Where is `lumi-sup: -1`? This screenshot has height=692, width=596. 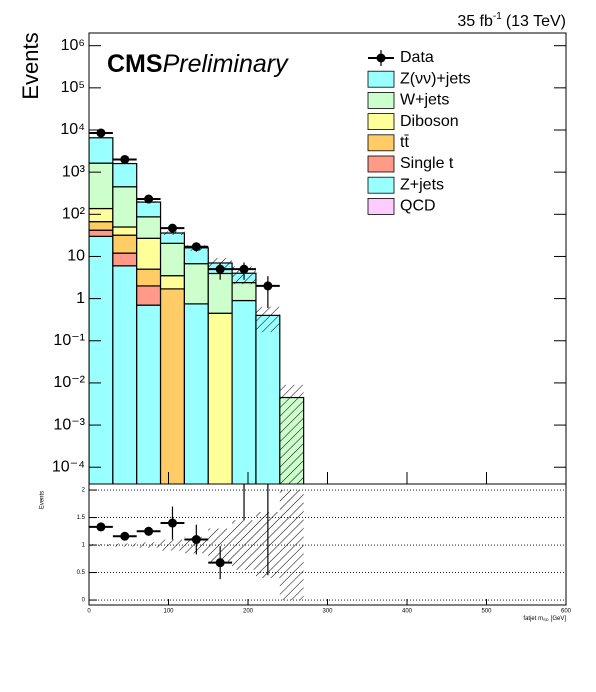 lumi-sup: -1 is located at coordinates (497, 16).